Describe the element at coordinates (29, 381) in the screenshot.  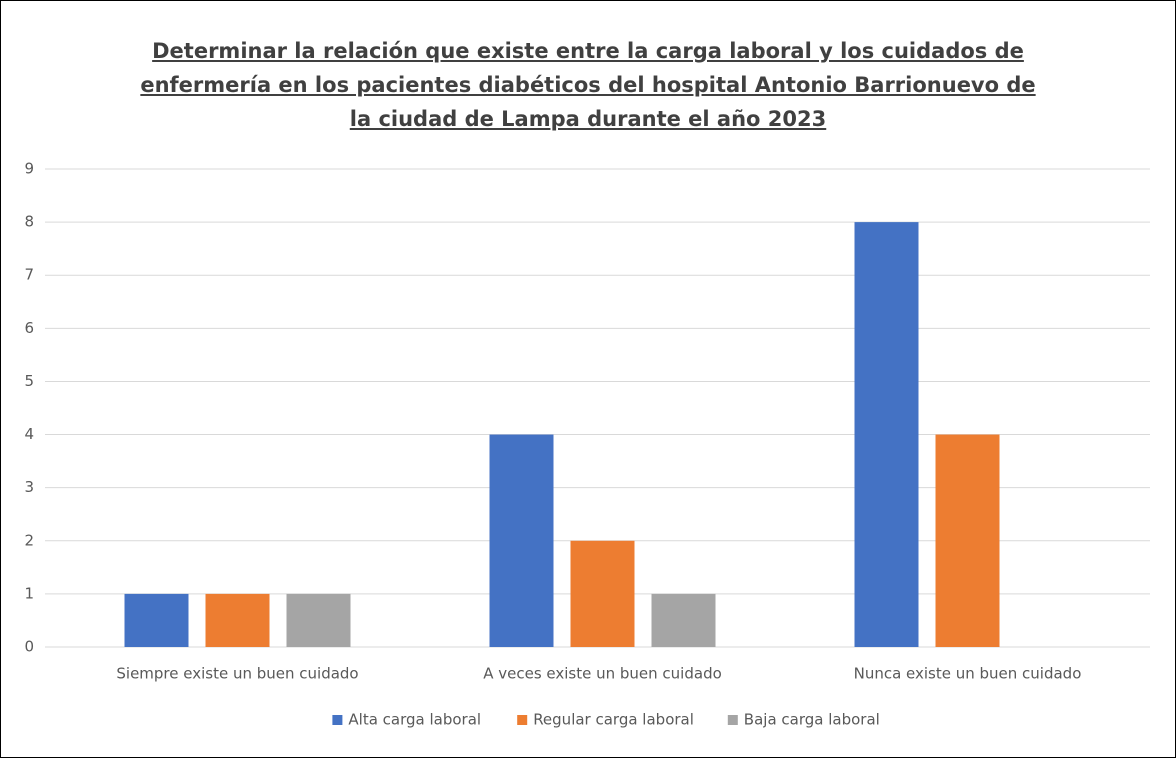
I see `y-tick-label: 5` at that location.